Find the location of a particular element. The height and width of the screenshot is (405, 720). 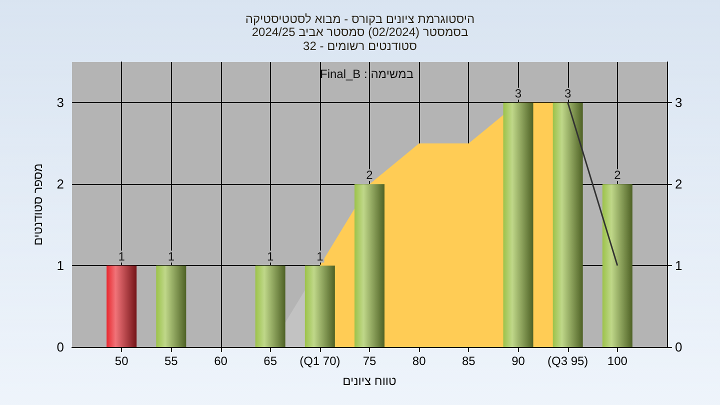

y-tick-label: 3 is located at coordinates (60, 102).